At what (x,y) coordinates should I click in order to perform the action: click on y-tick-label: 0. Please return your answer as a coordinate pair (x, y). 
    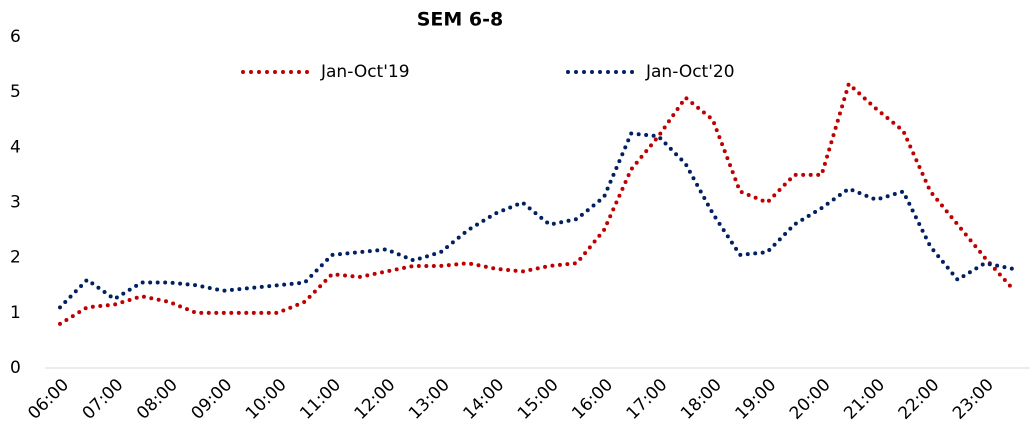
    Looking at the image, I should click on (15, 368).